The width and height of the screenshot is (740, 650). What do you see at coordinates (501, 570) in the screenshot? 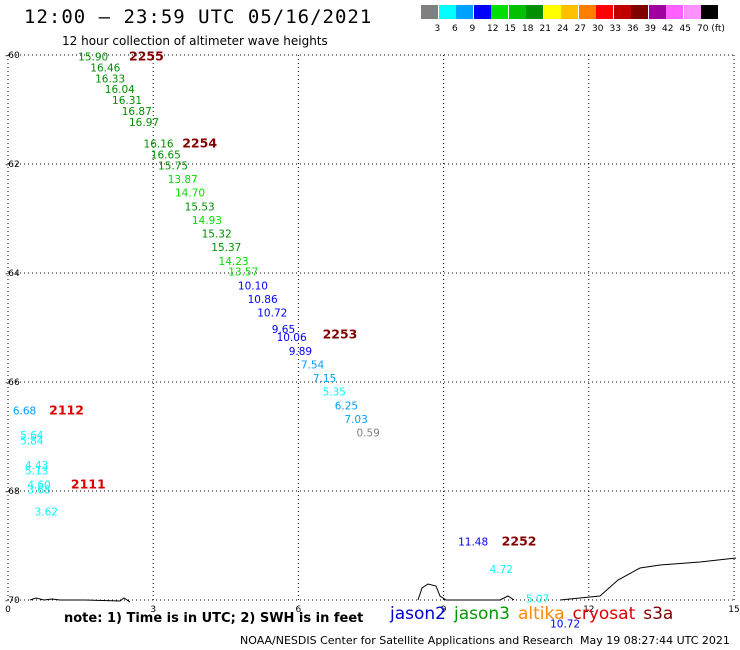
I see `swh-value: 4.72` at bounding box center [501, 570].